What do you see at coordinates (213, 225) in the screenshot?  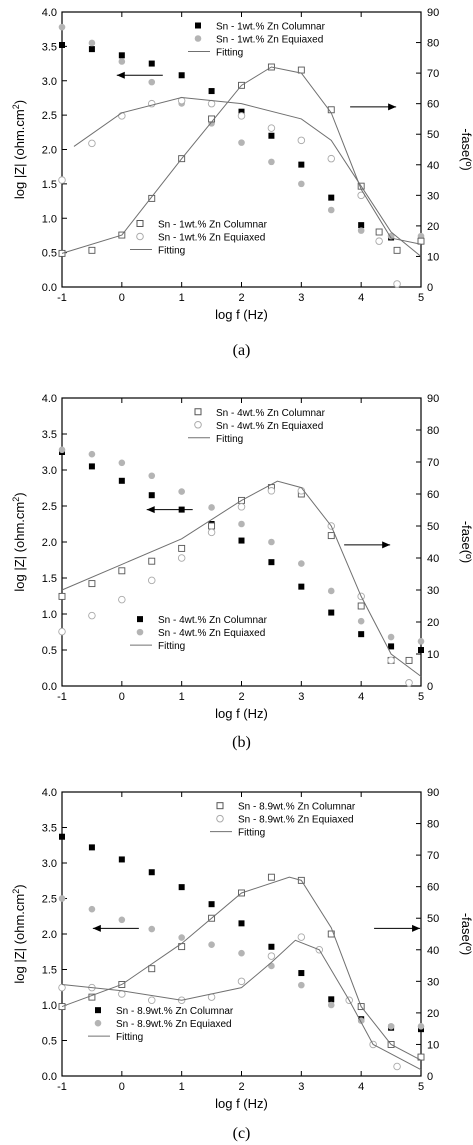 I see `legend-entry: Sn - 1wt.% Zn Columnar` at bounding box center [213, 225].